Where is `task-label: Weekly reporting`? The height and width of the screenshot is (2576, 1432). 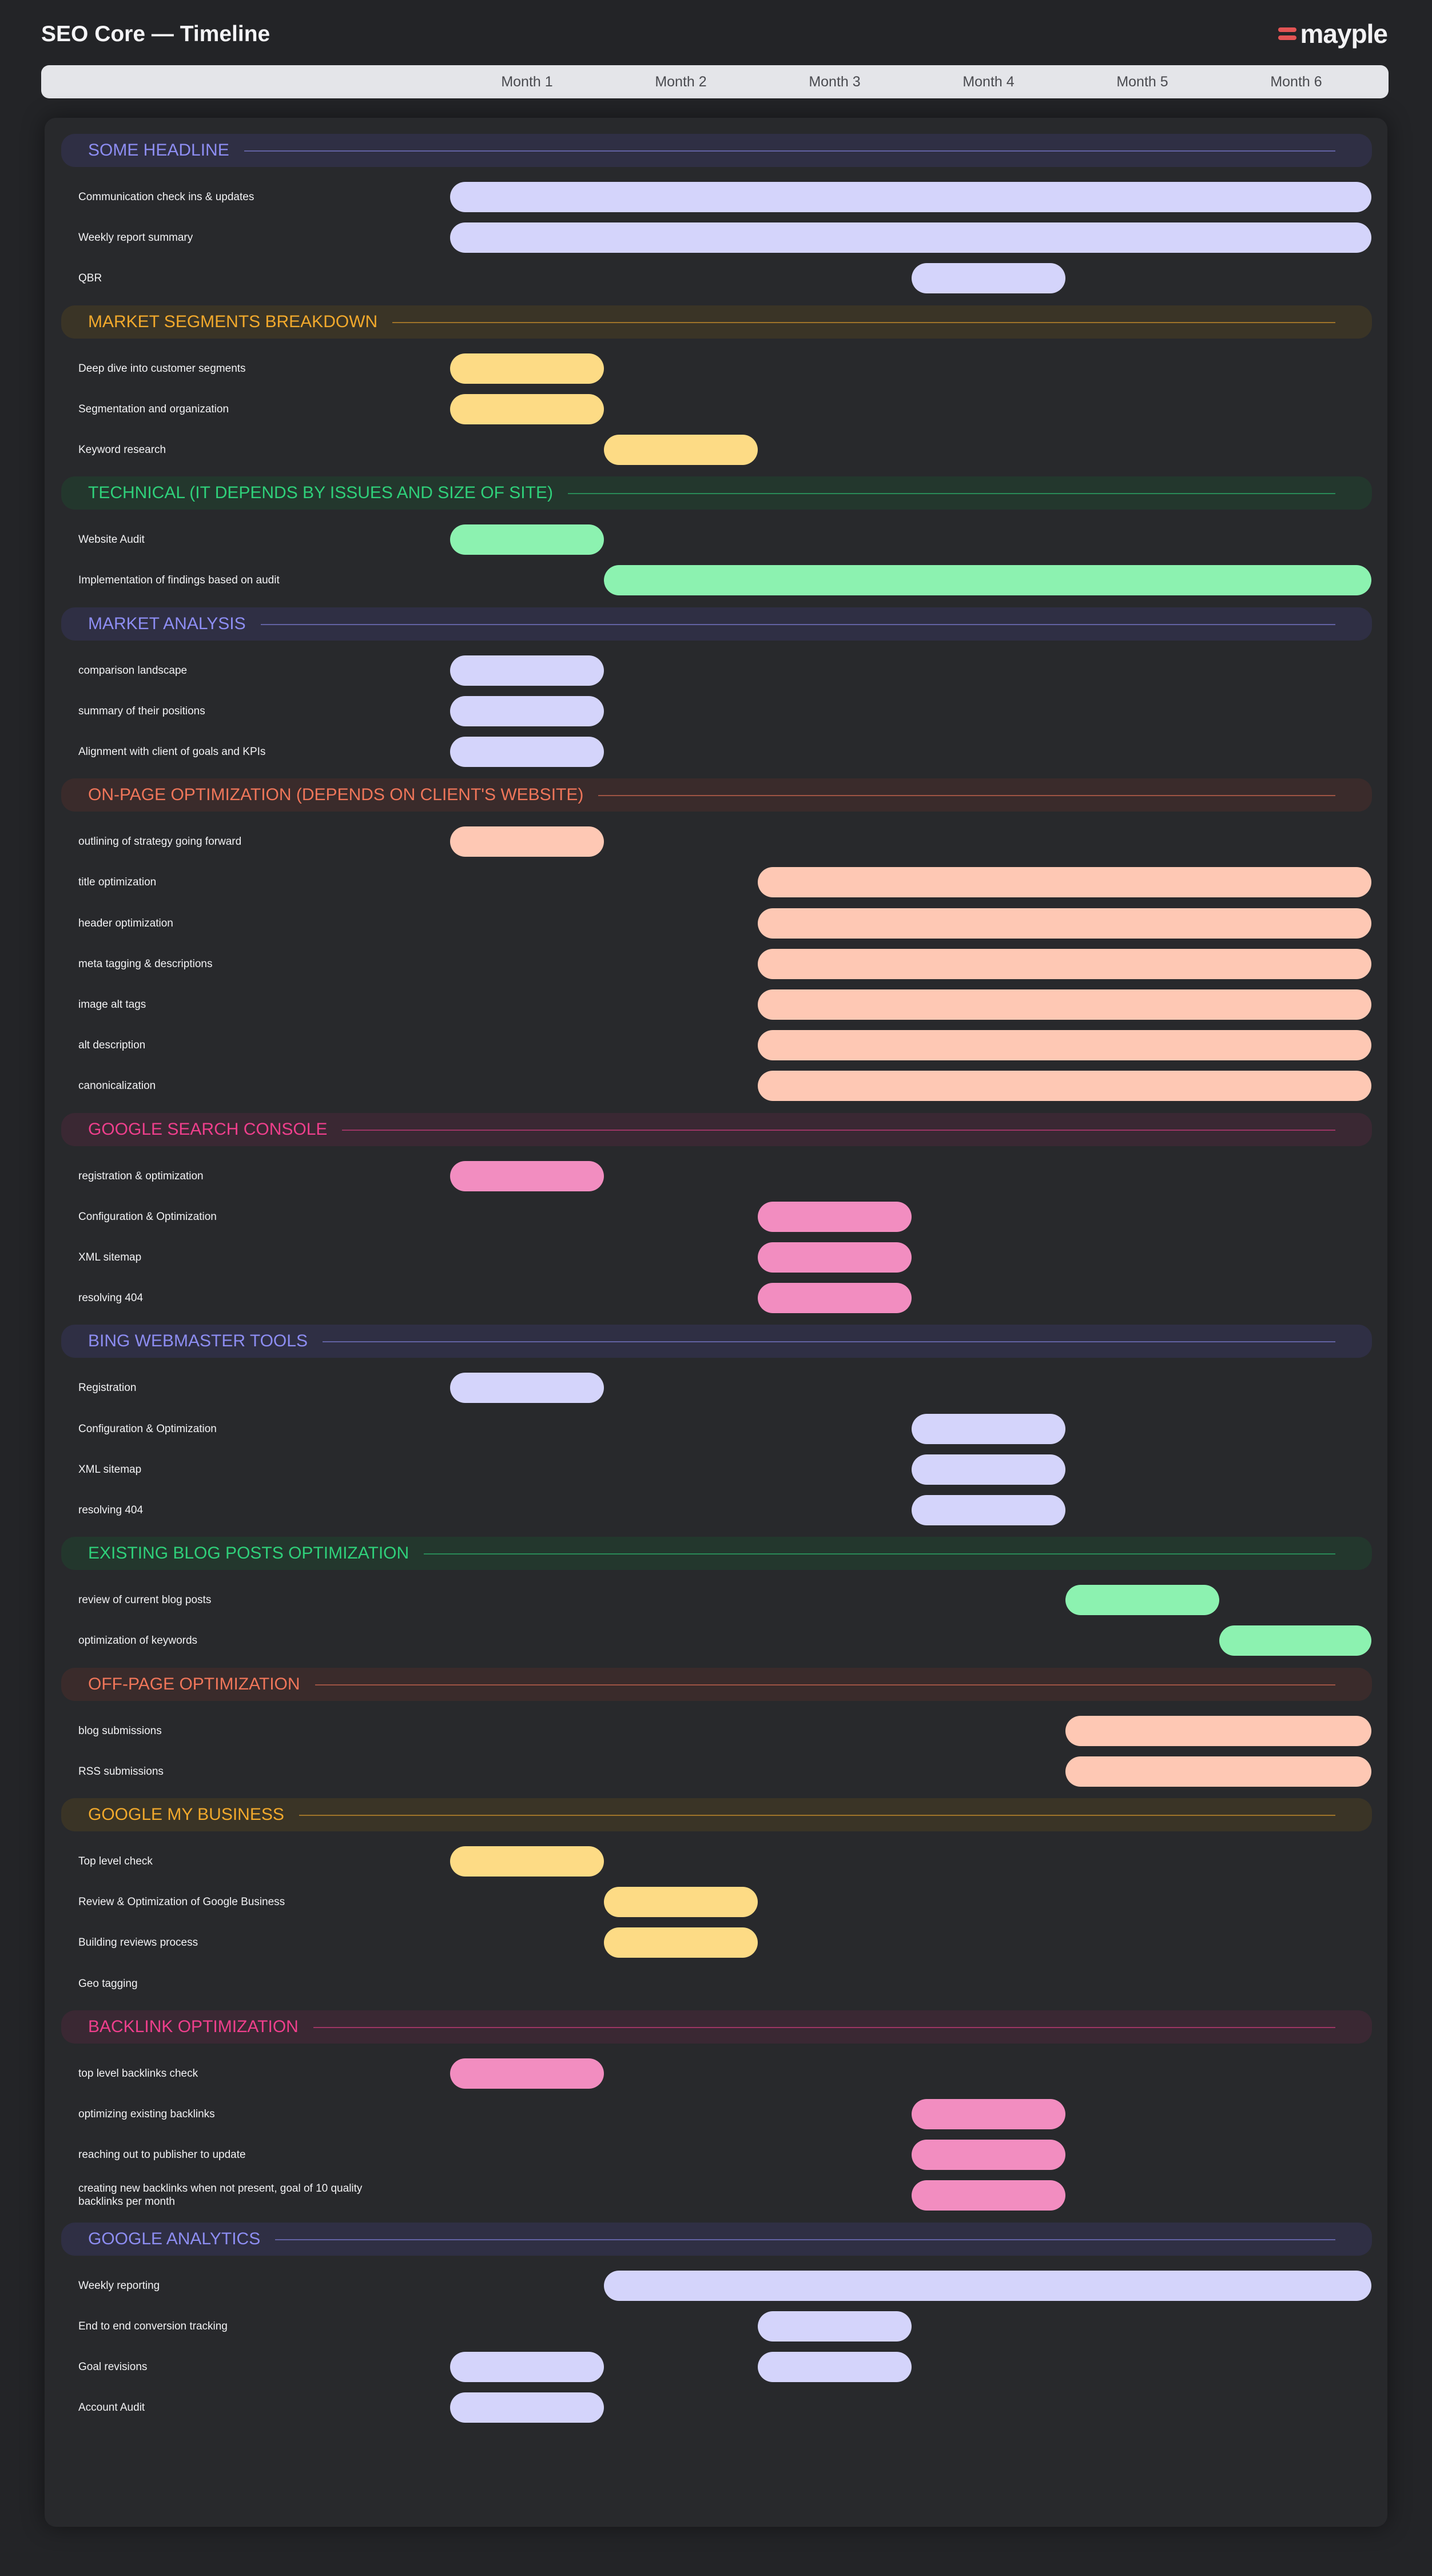
task-label: Weekly reporting is located at coordinates (119, 2285).